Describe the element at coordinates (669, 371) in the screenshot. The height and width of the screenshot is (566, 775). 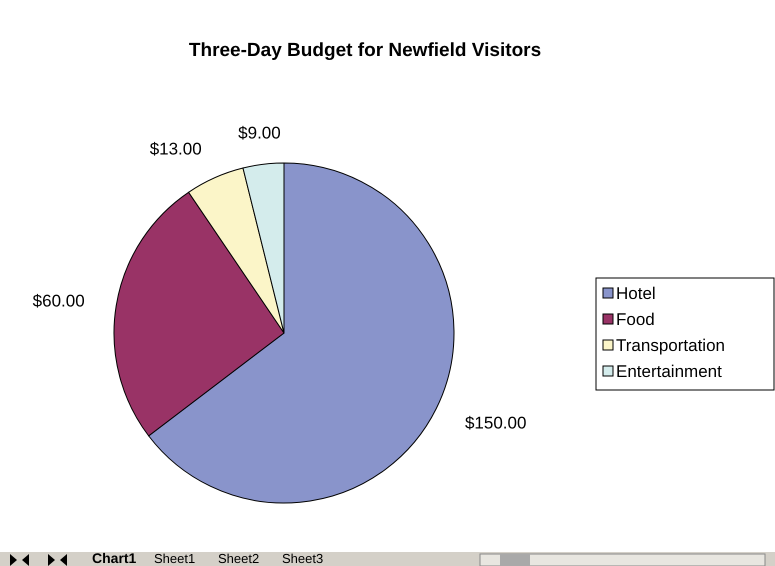
I see `legend-label: Entertainment` at that location.